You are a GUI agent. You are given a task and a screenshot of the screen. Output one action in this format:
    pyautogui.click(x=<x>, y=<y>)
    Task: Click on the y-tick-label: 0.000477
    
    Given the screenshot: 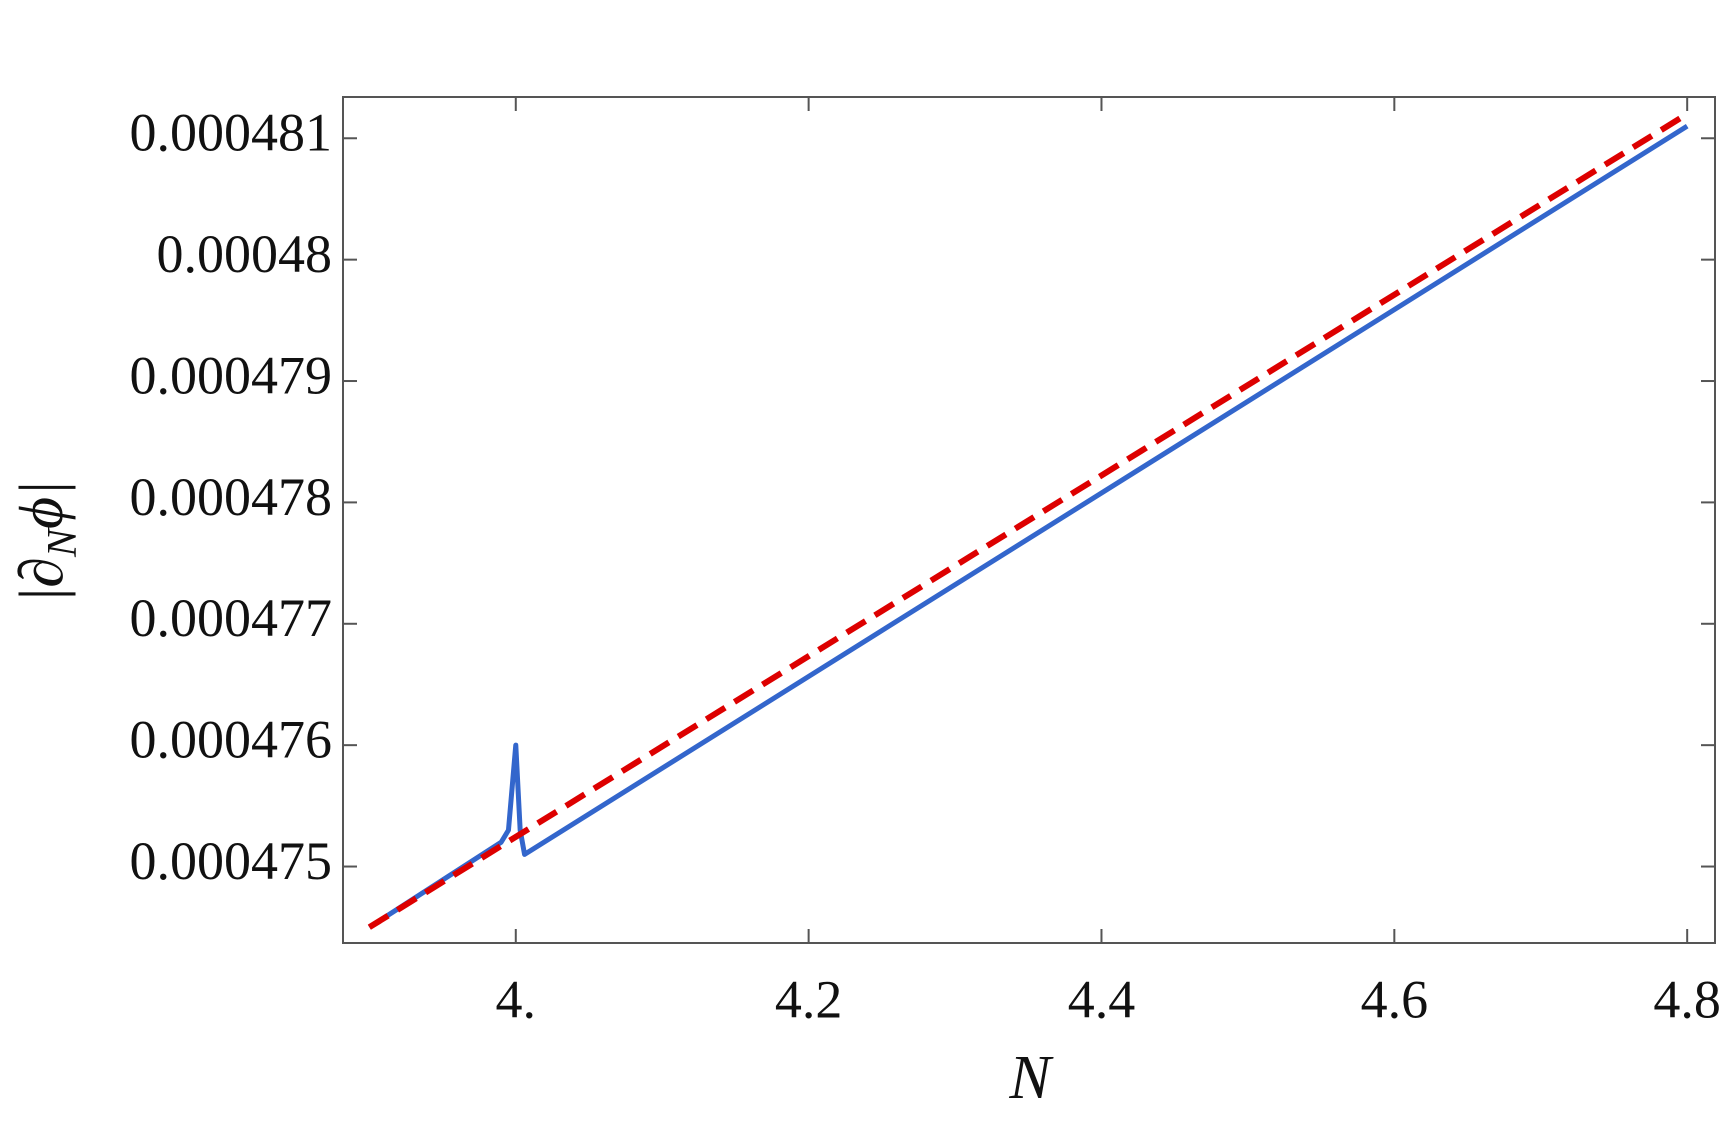 What is the action you would take?
    pyautogui.click(x=231, y=618)
    